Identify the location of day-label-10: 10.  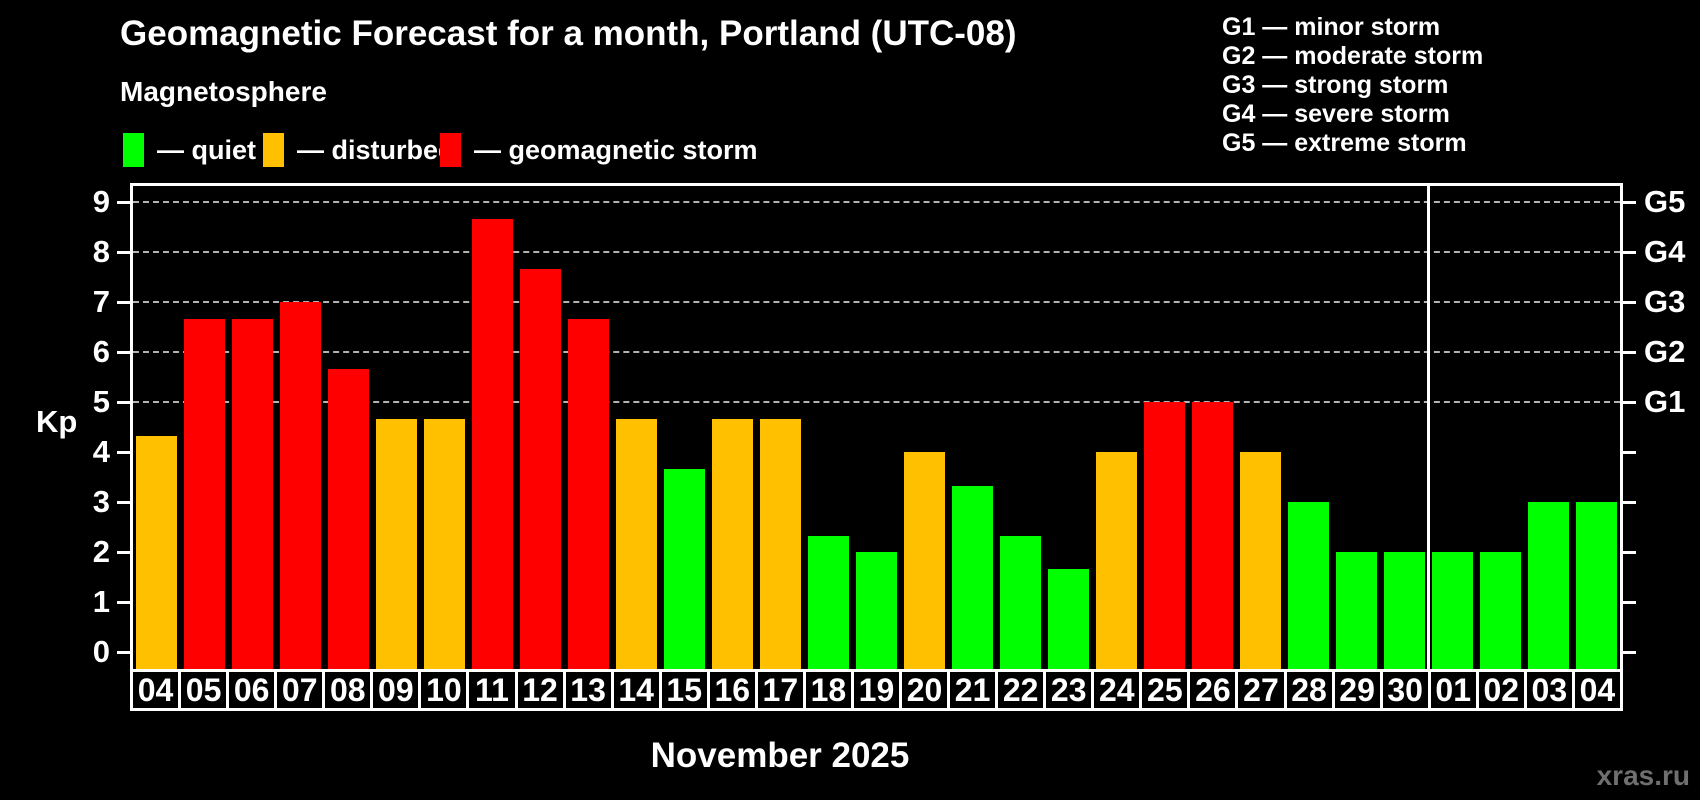
(444, 690).